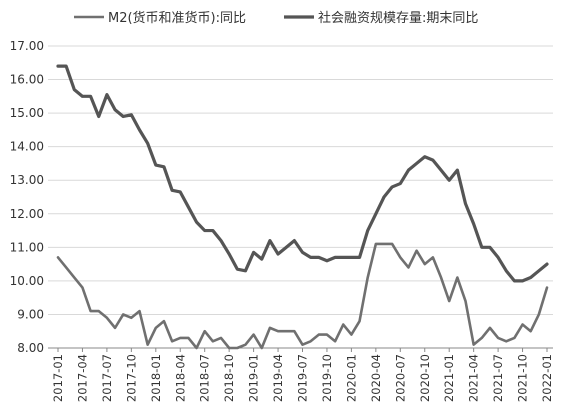  What do you see at coordinates (400, 378) in the screenshot?
I see `x-tick-label: 2020-07` at bounding box center [400, 378].